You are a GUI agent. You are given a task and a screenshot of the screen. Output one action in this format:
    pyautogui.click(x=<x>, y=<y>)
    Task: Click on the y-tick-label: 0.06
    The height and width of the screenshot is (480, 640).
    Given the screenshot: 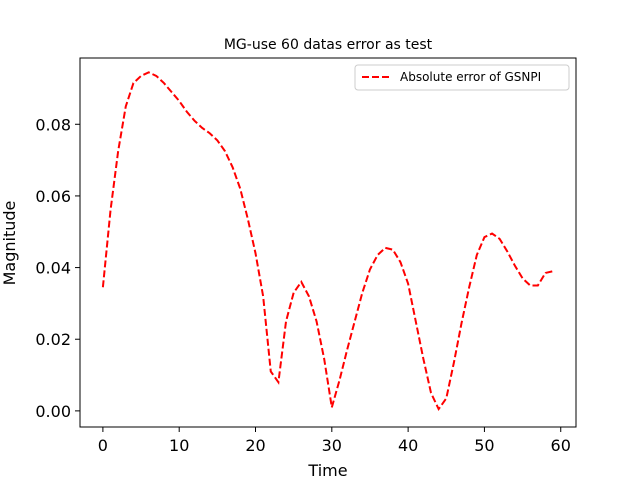 What is the action you would take?
    pyautogui.click(x=53, y=196)
    